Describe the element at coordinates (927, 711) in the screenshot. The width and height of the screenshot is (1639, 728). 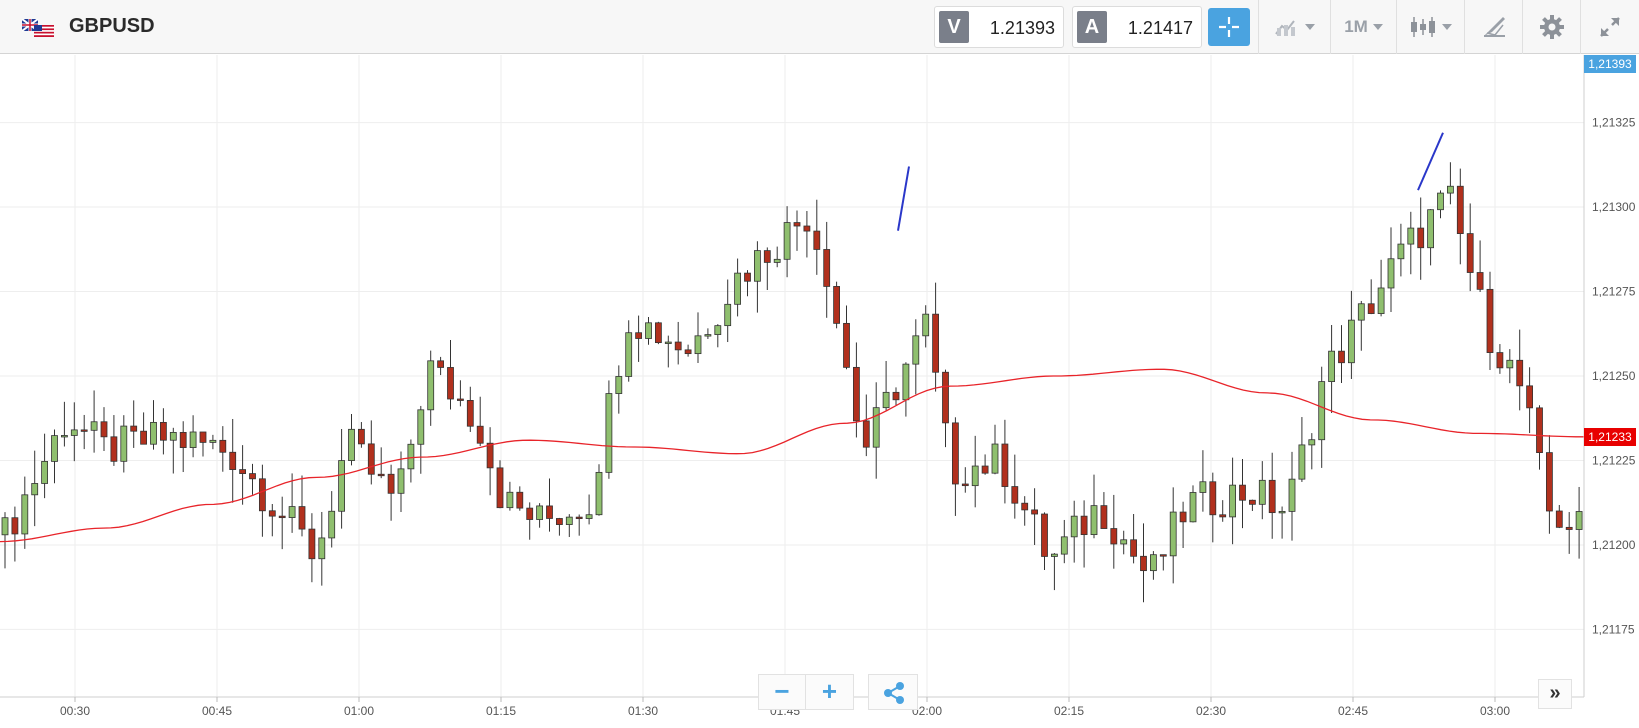
I see `time-tick-label: 02:00` at that location.